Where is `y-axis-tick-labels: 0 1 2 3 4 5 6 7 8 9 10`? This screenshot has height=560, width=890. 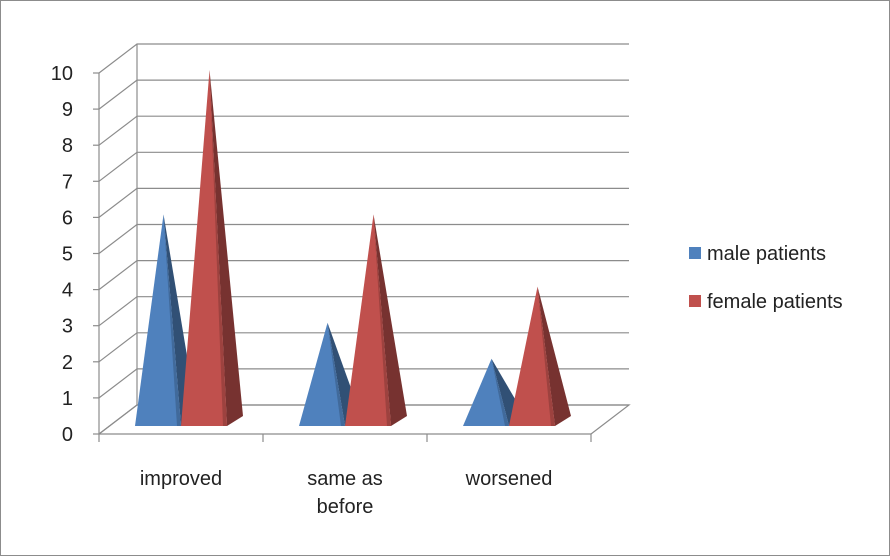
y-axis-tick-labels: 0 1 2 3 4 5 6 7 8 9 10 is located at coordinates (62, 254).